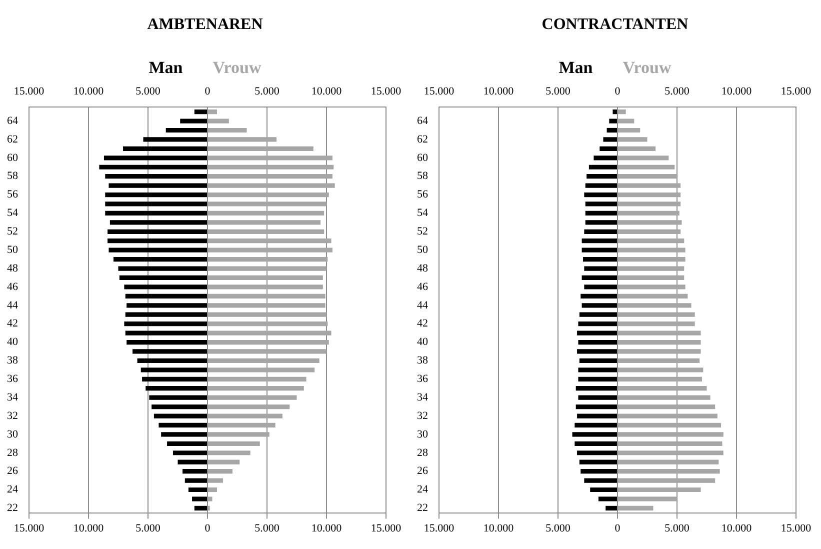 This screenshot has height=549, width=821. What do you see at coordinates (422, 434) in the screenshot?
I see `y-tick-label: 30` at bounding box center [422, 434].